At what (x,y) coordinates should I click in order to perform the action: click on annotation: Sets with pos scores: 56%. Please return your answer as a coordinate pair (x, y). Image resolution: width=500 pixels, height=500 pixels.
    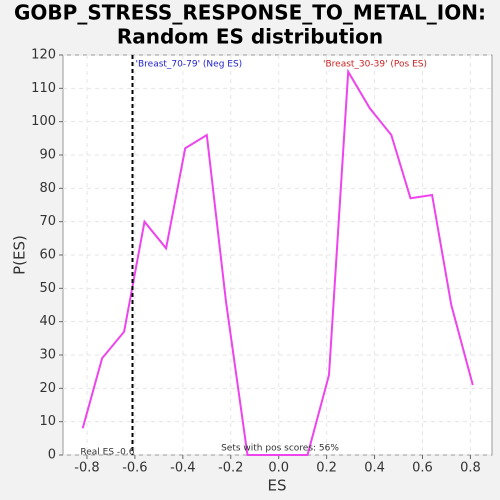
    Looking at the image, I should click on (280, 449).